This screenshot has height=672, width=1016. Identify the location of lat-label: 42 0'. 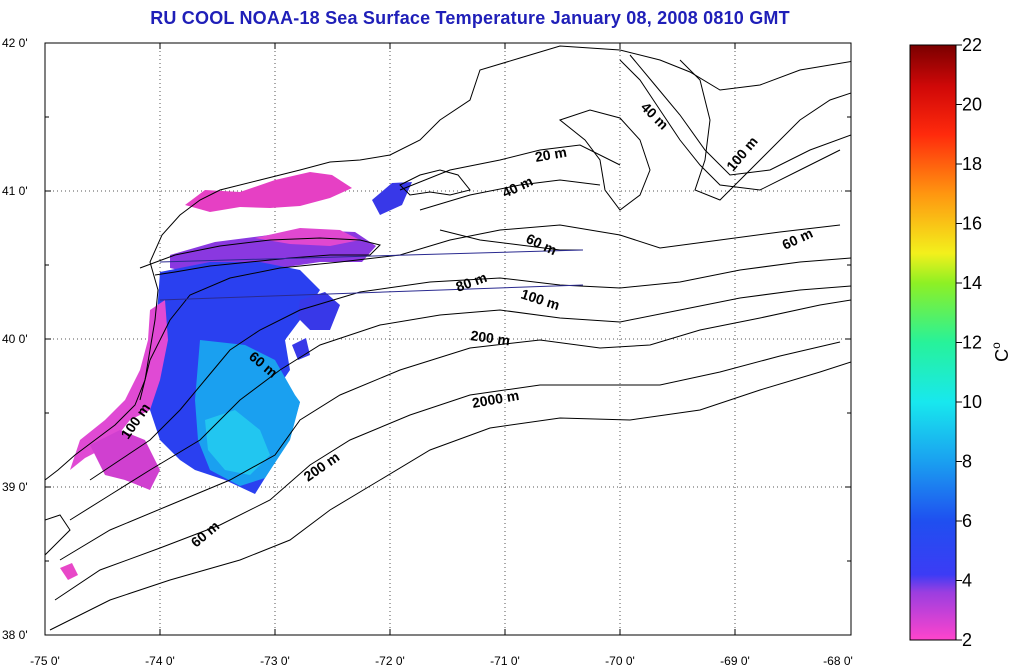
(15, 43).